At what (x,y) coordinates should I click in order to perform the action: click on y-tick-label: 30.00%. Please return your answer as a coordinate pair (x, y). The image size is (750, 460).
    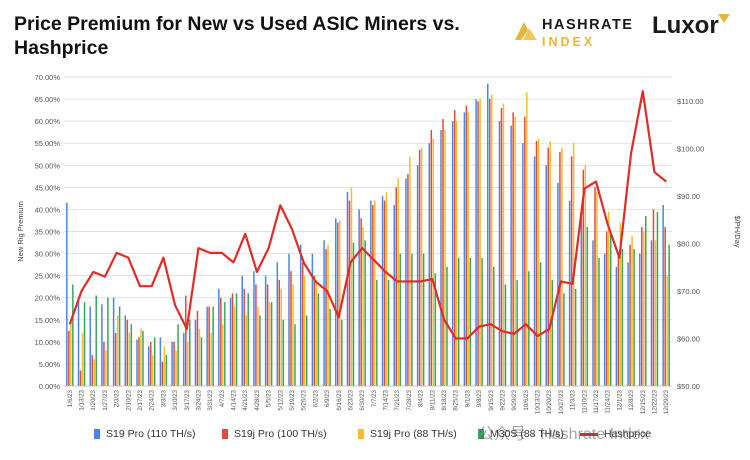
    Looking at the image, I should click on (48, 254).